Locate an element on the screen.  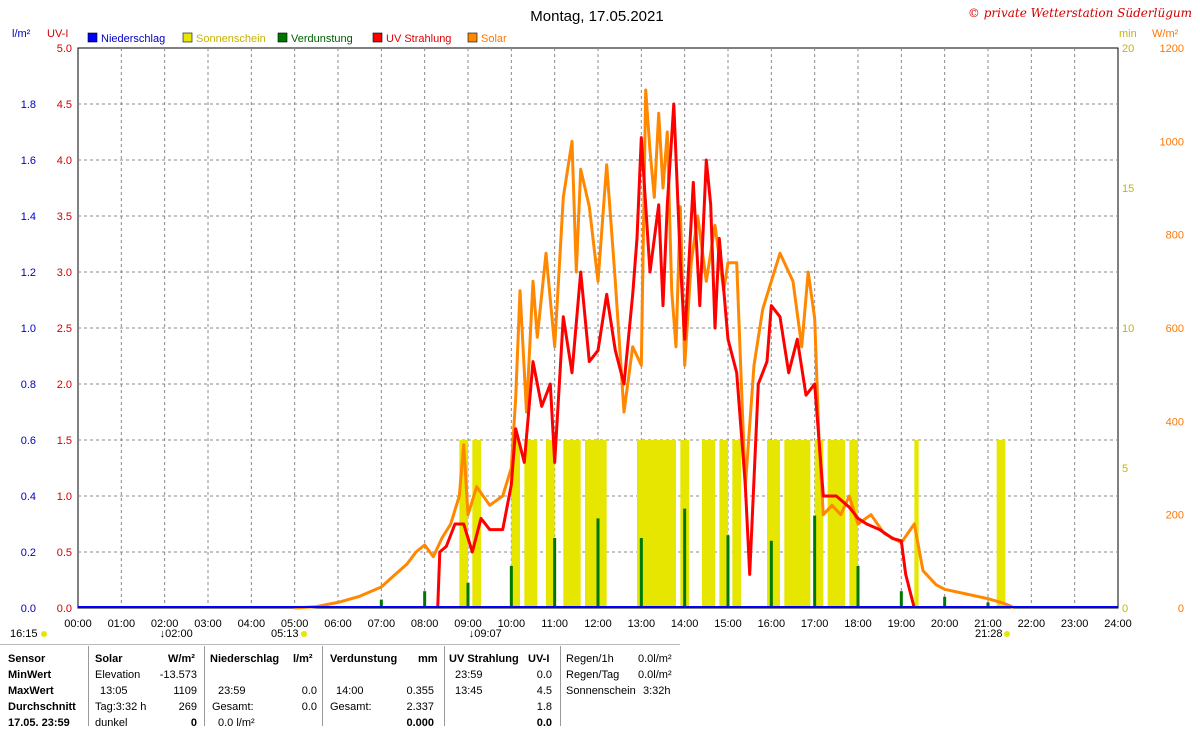
uv-tick-label: 0.0 is located at coordinates (64, 609).